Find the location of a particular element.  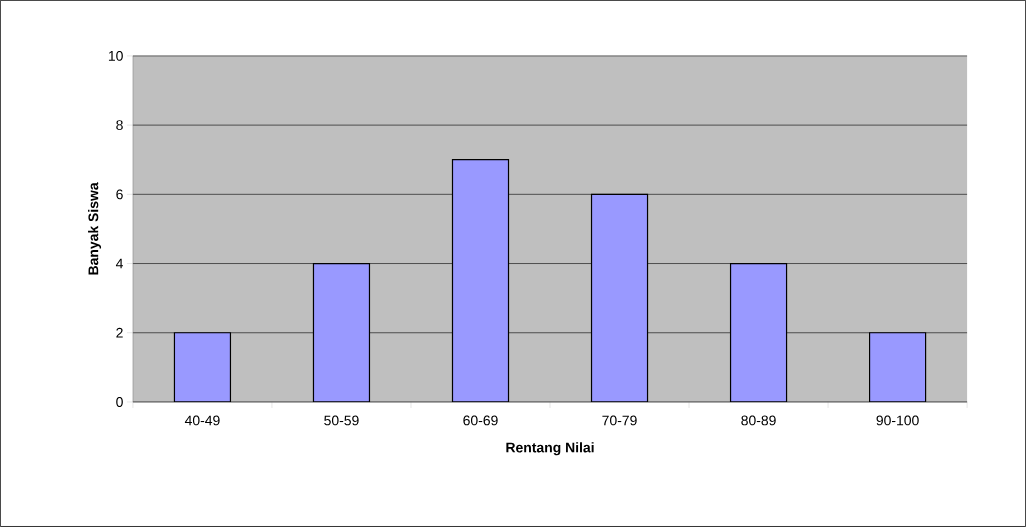

y-tick-label: 10 is located at coordinates (115, 55).